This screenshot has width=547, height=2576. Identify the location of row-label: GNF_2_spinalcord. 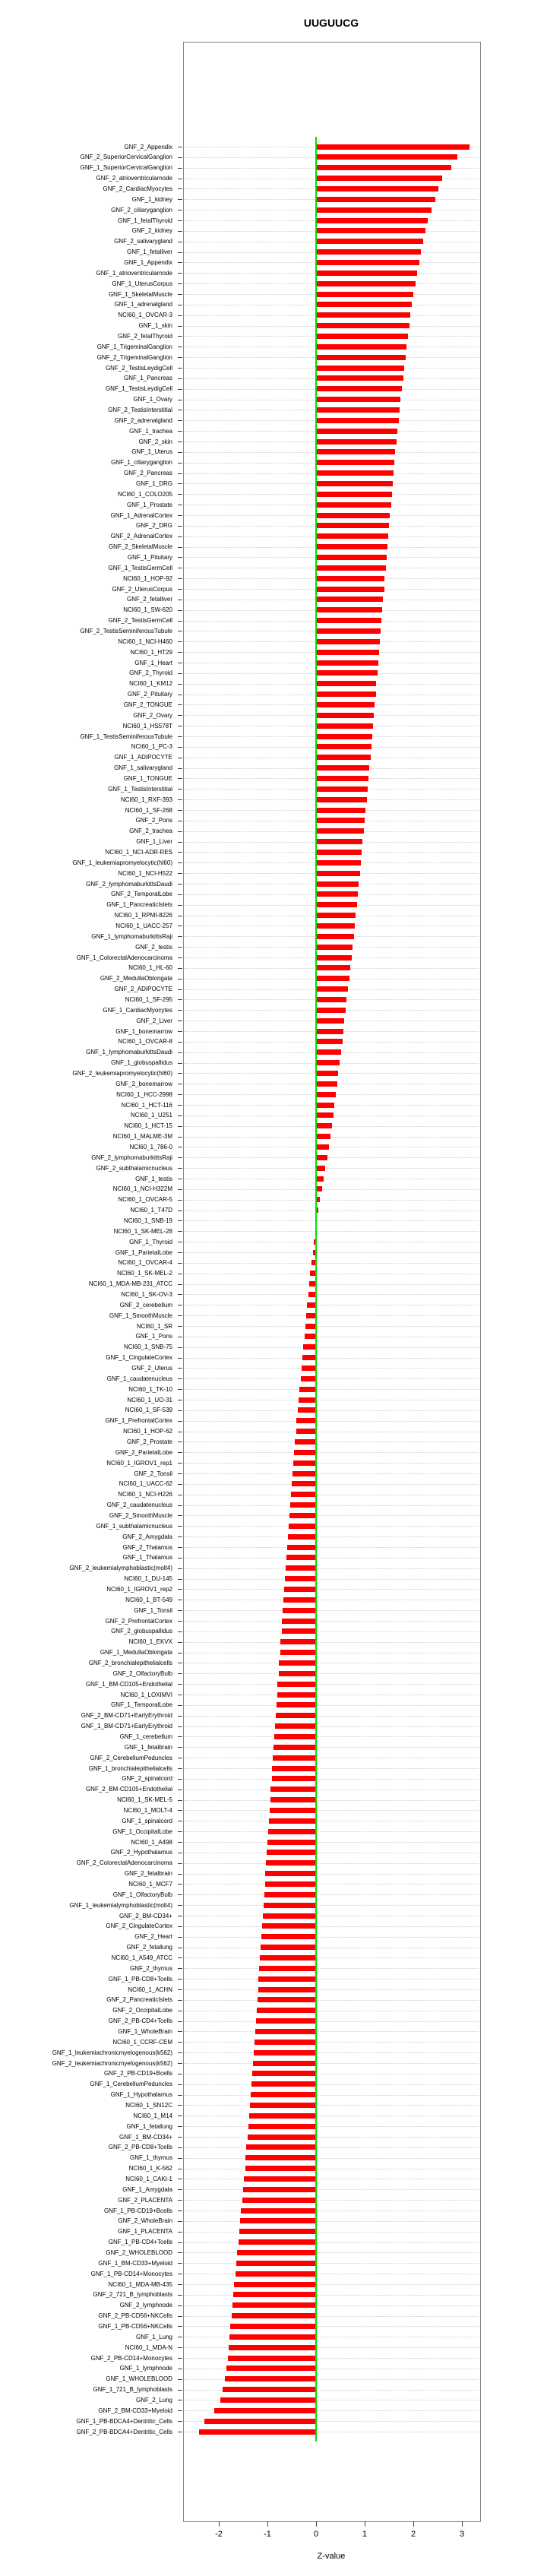
(147, 1779).